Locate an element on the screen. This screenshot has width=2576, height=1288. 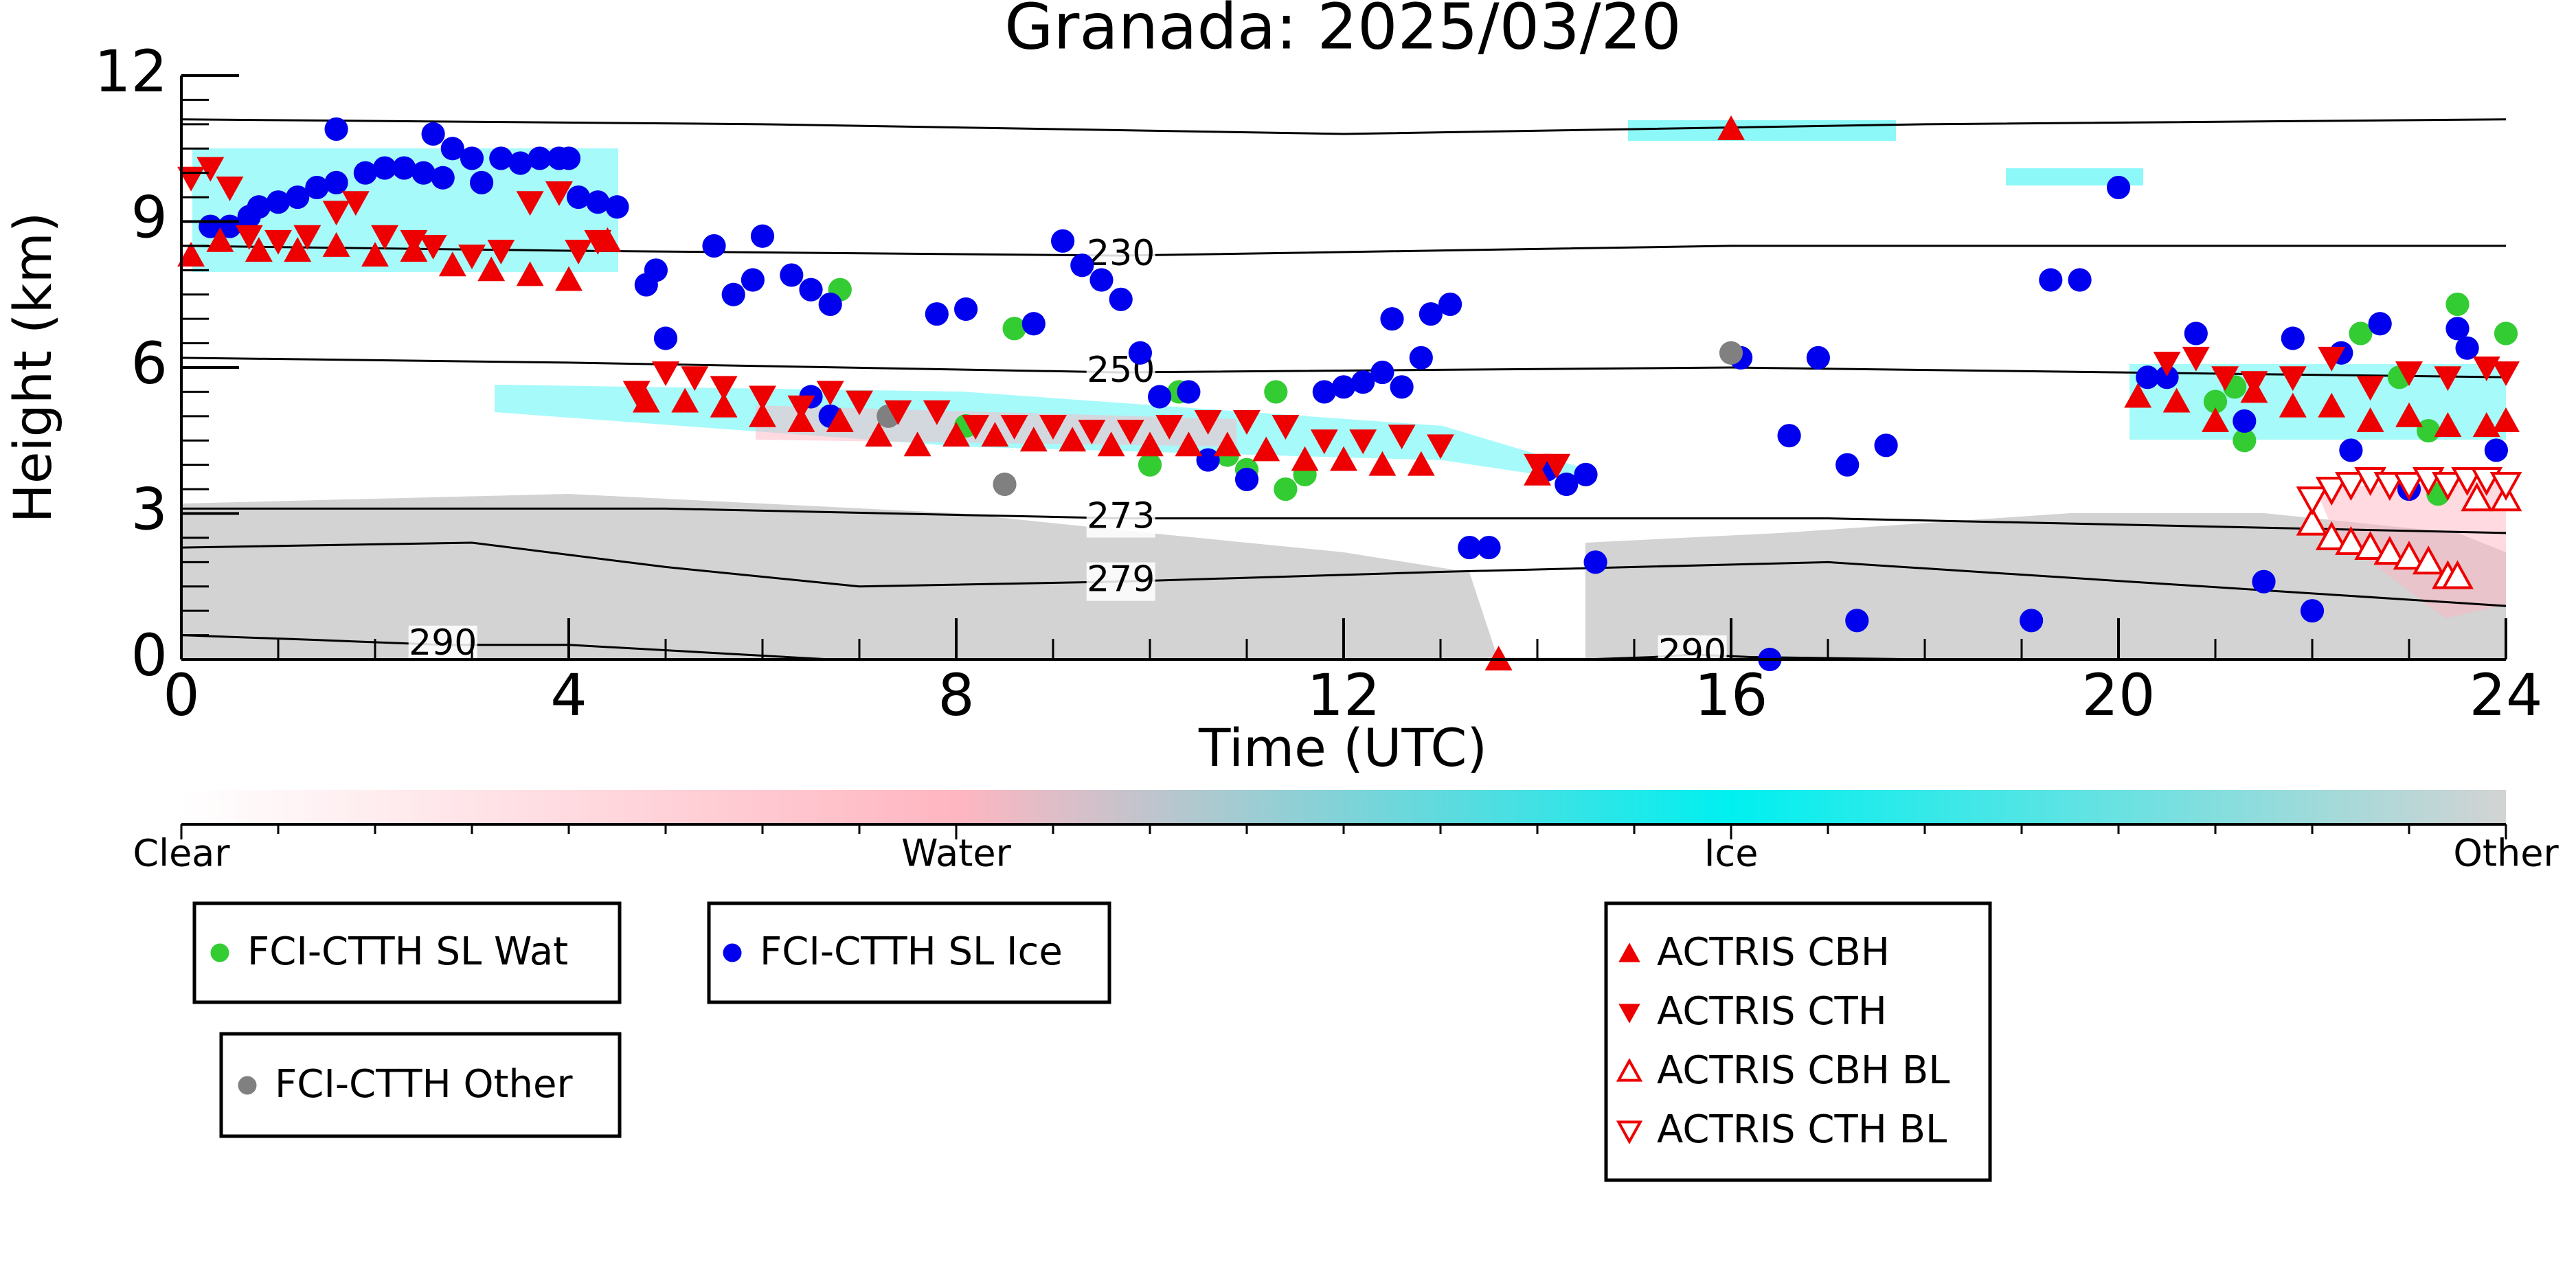
y-tick-label: 12 is located at coordinates (131, 71).